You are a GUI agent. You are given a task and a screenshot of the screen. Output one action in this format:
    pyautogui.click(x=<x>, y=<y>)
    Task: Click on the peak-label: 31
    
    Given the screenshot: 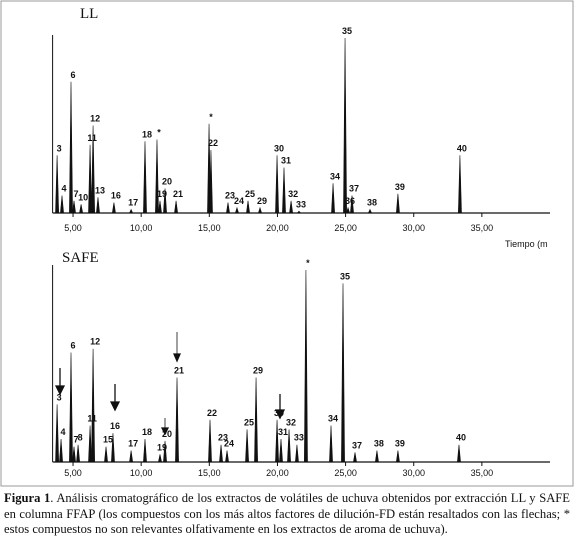 What is the action you would take?
    pyautogui.click(x=283, y=432)
    